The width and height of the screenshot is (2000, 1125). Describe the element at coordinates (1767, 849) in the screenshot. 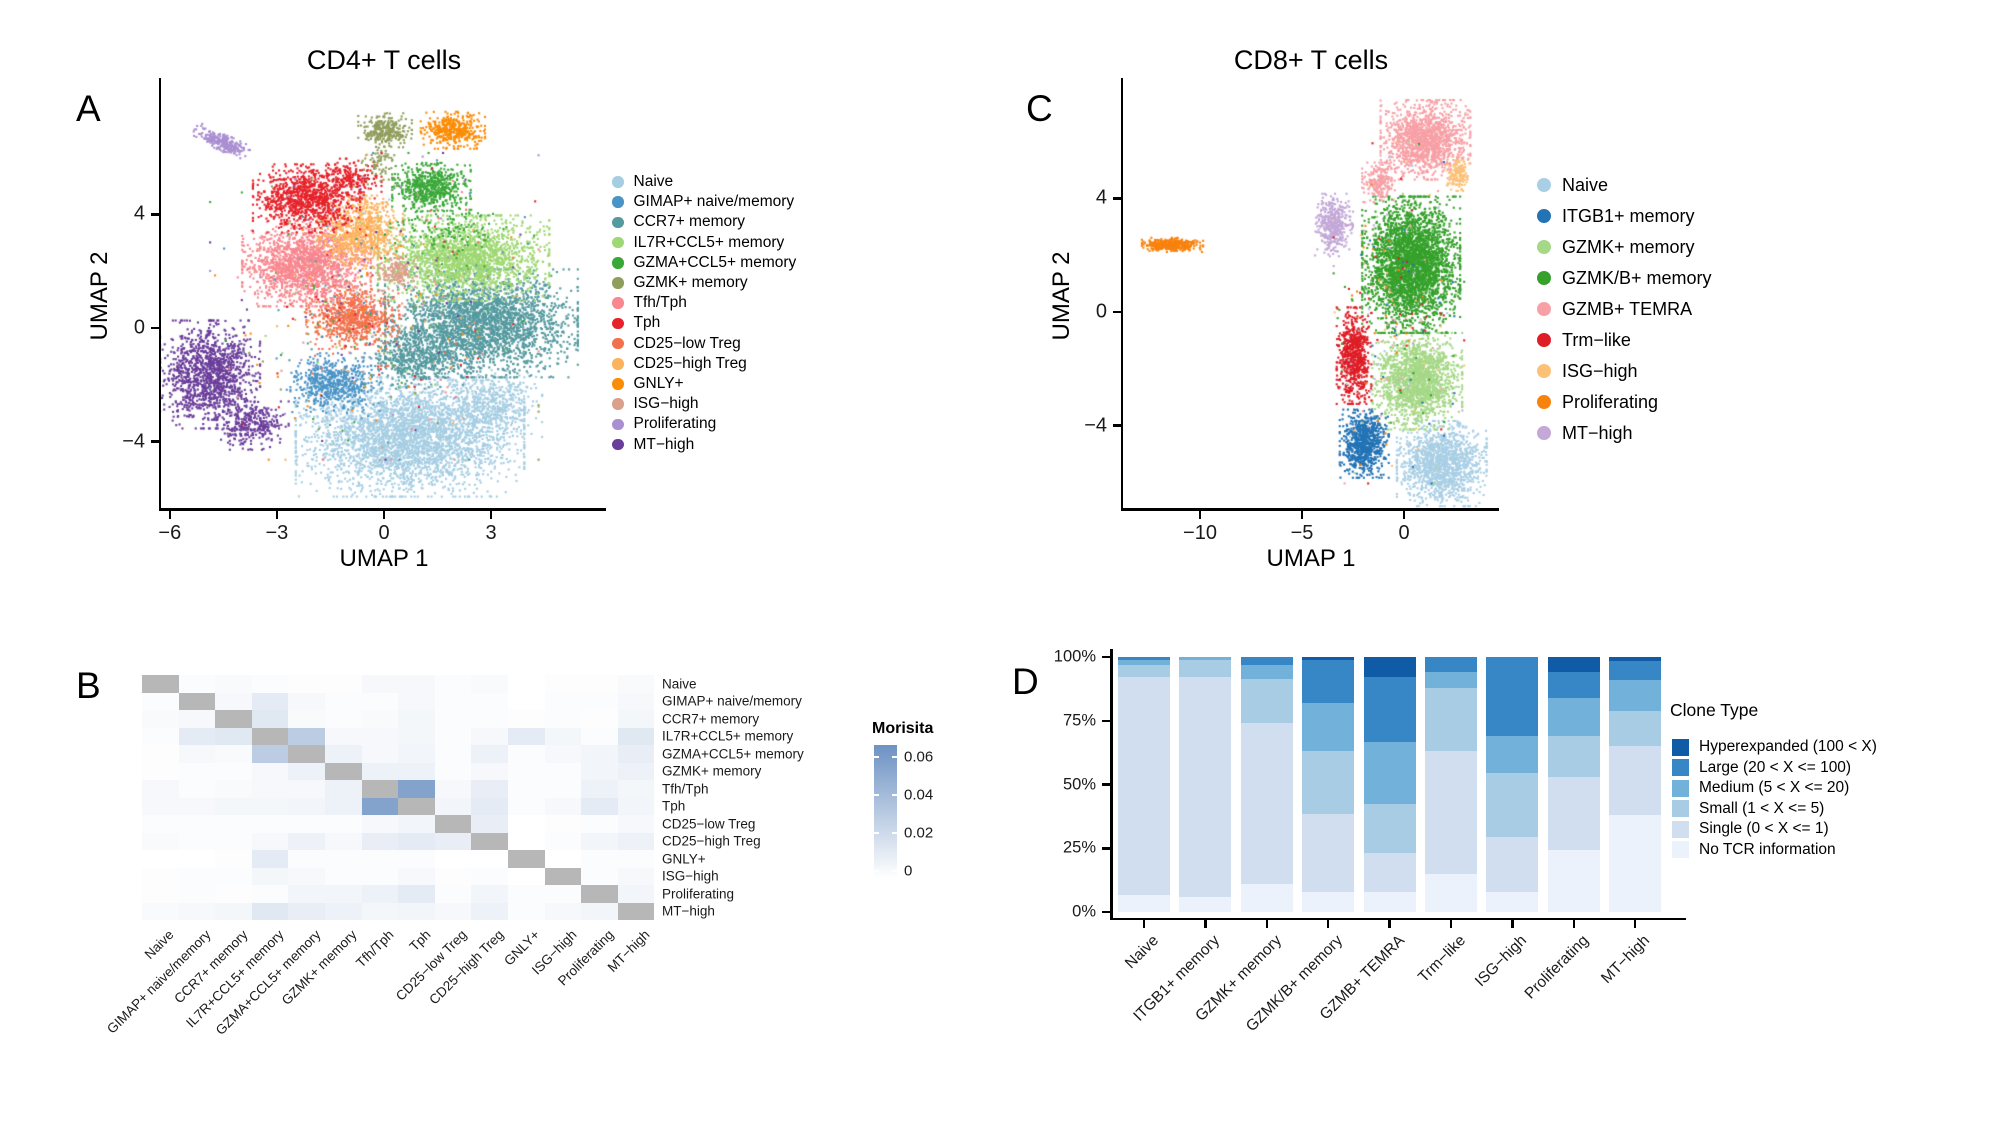

I see `clone-legend-label: No TCR information` at that location.